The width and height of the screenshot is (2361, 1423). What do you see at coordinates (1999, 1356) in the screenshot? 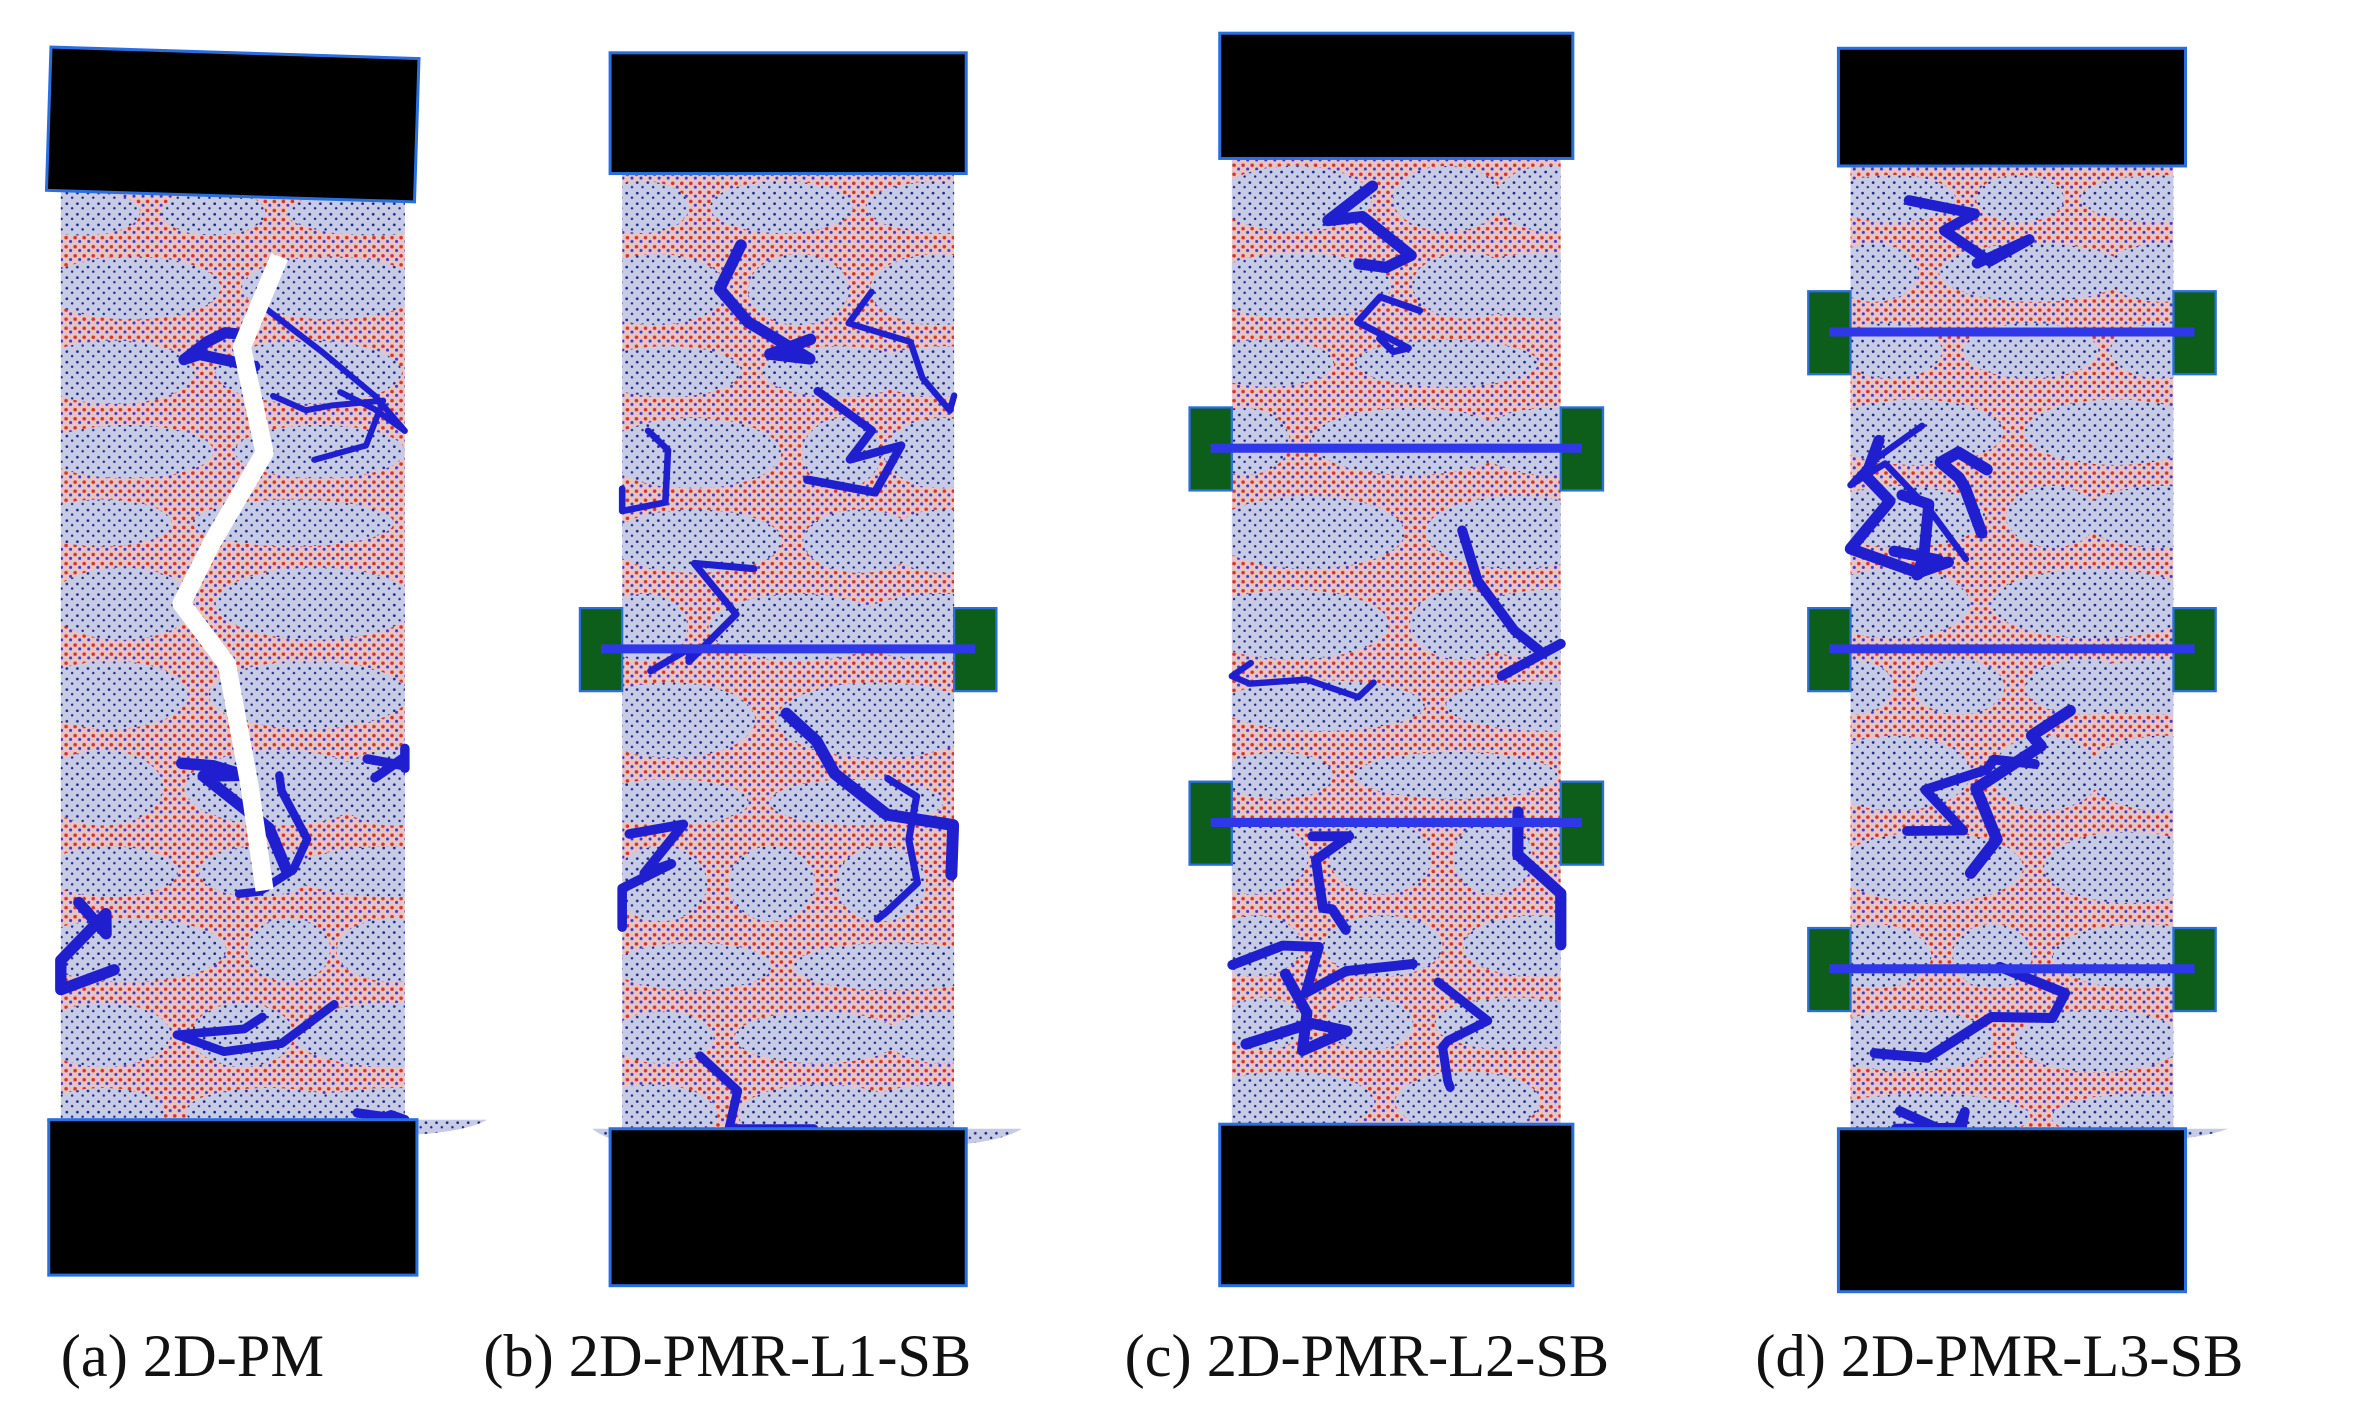
I see `panel-caption: (d) 2D-PMR-L3-SB` at bounding box center [1999, 1356].